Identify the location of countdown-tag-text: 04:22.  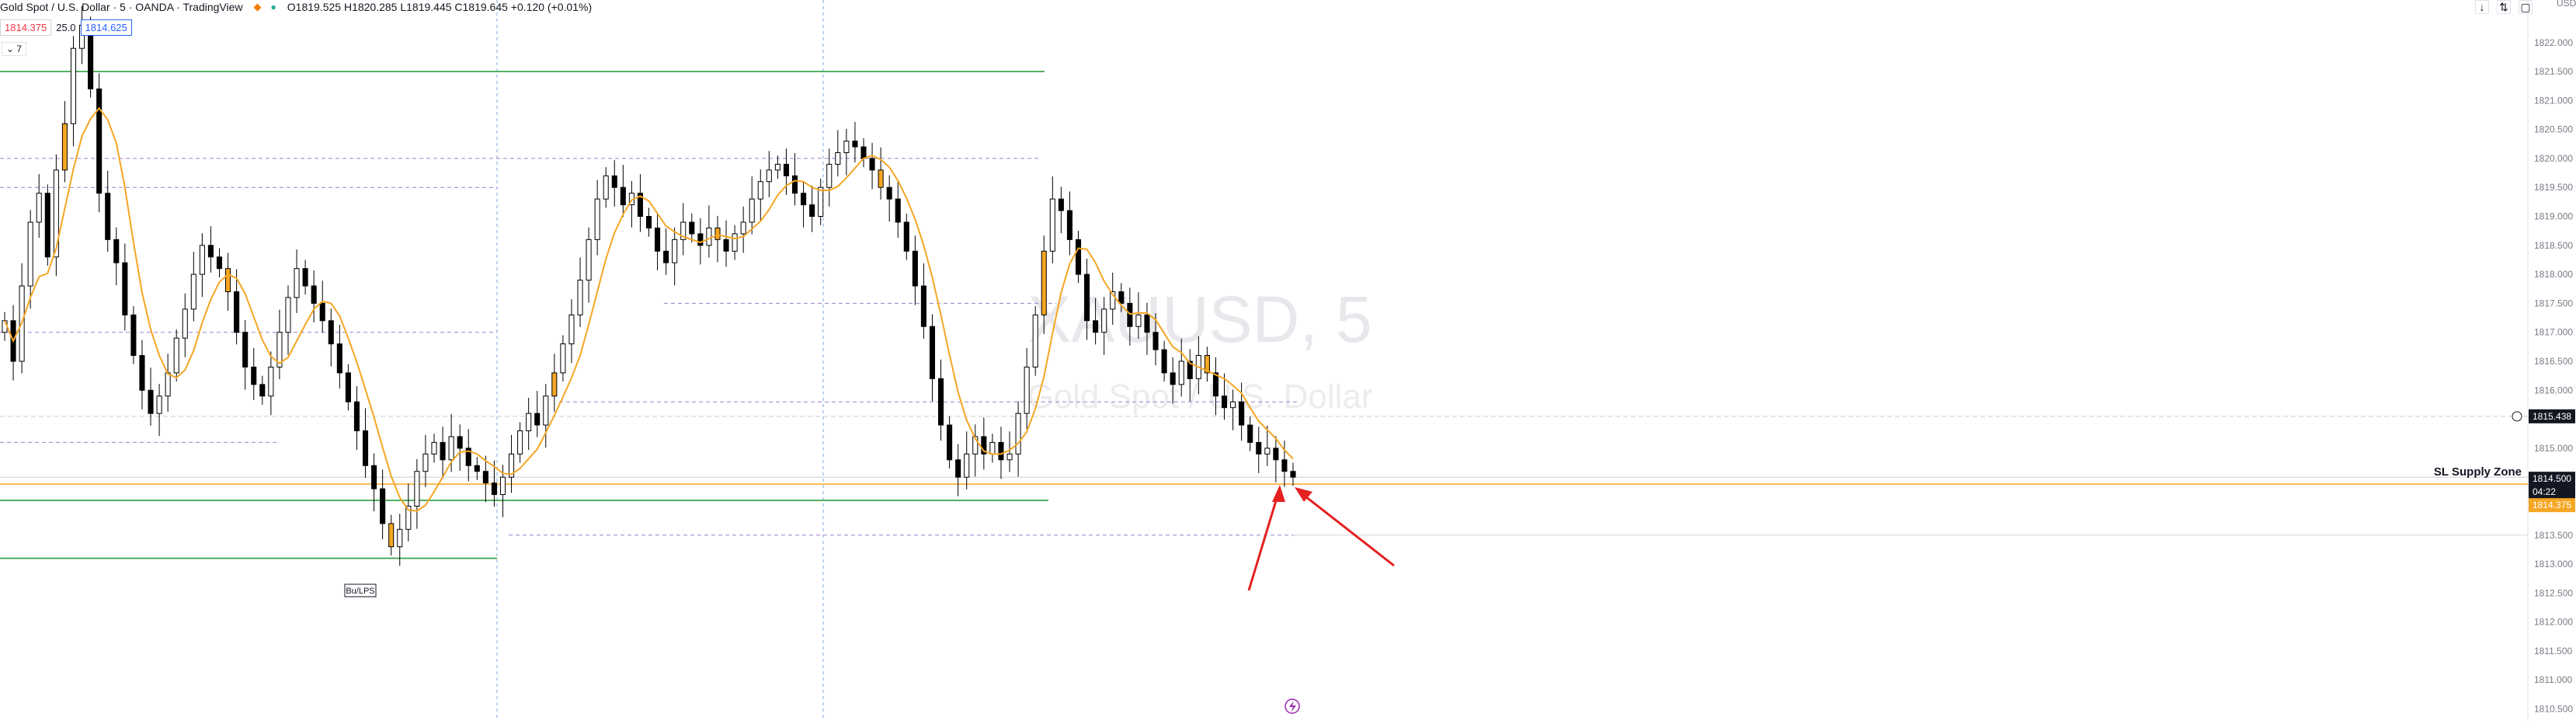
(2544, 492).